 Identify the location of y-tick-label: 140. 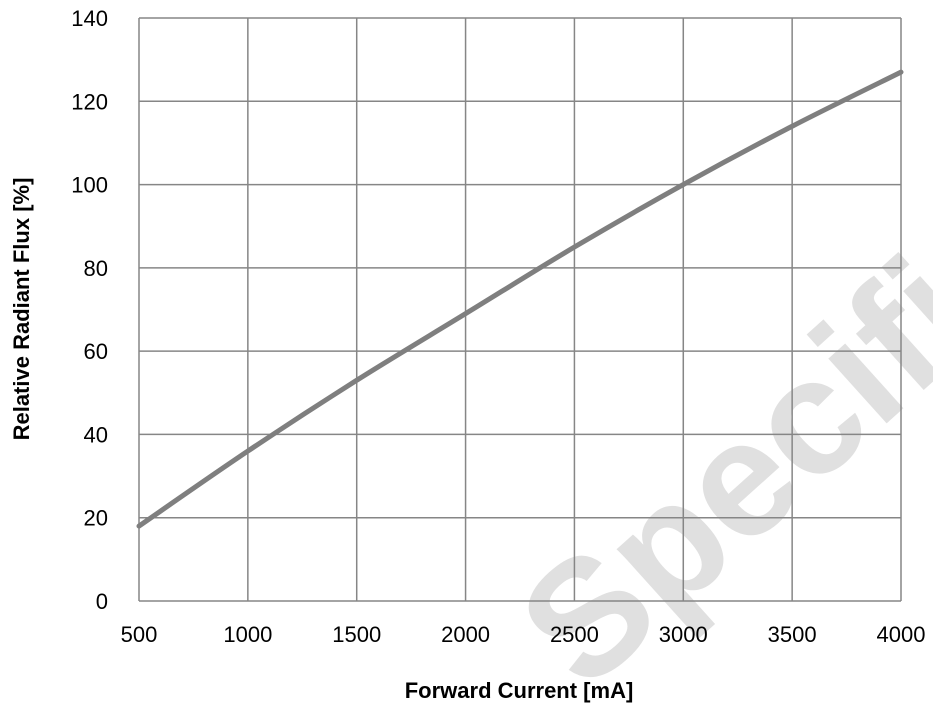
(89, 18).